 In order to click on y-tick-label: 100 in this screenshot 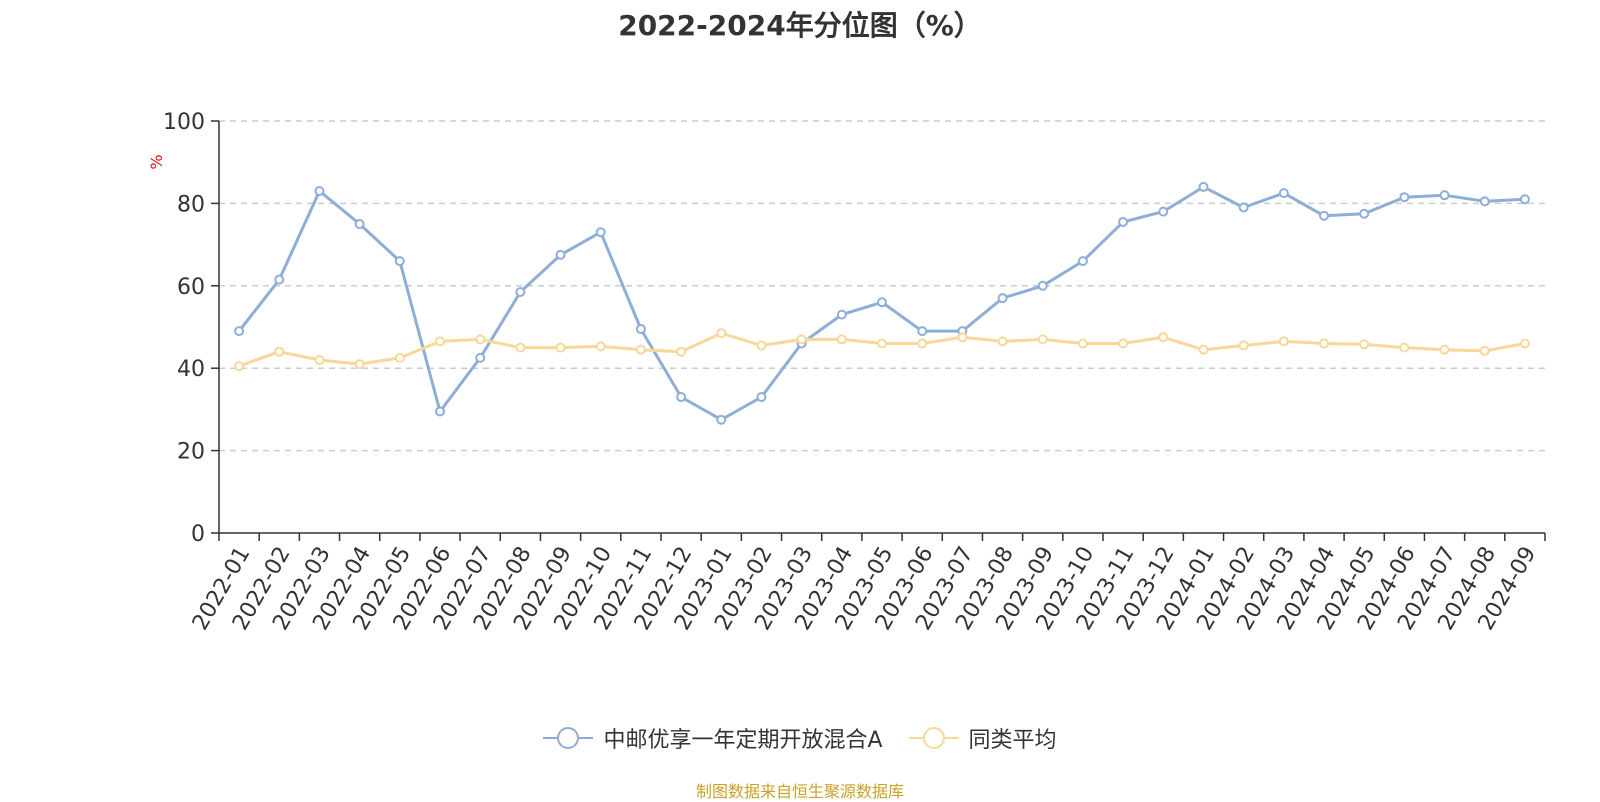, I will do `click(184, 122)`.